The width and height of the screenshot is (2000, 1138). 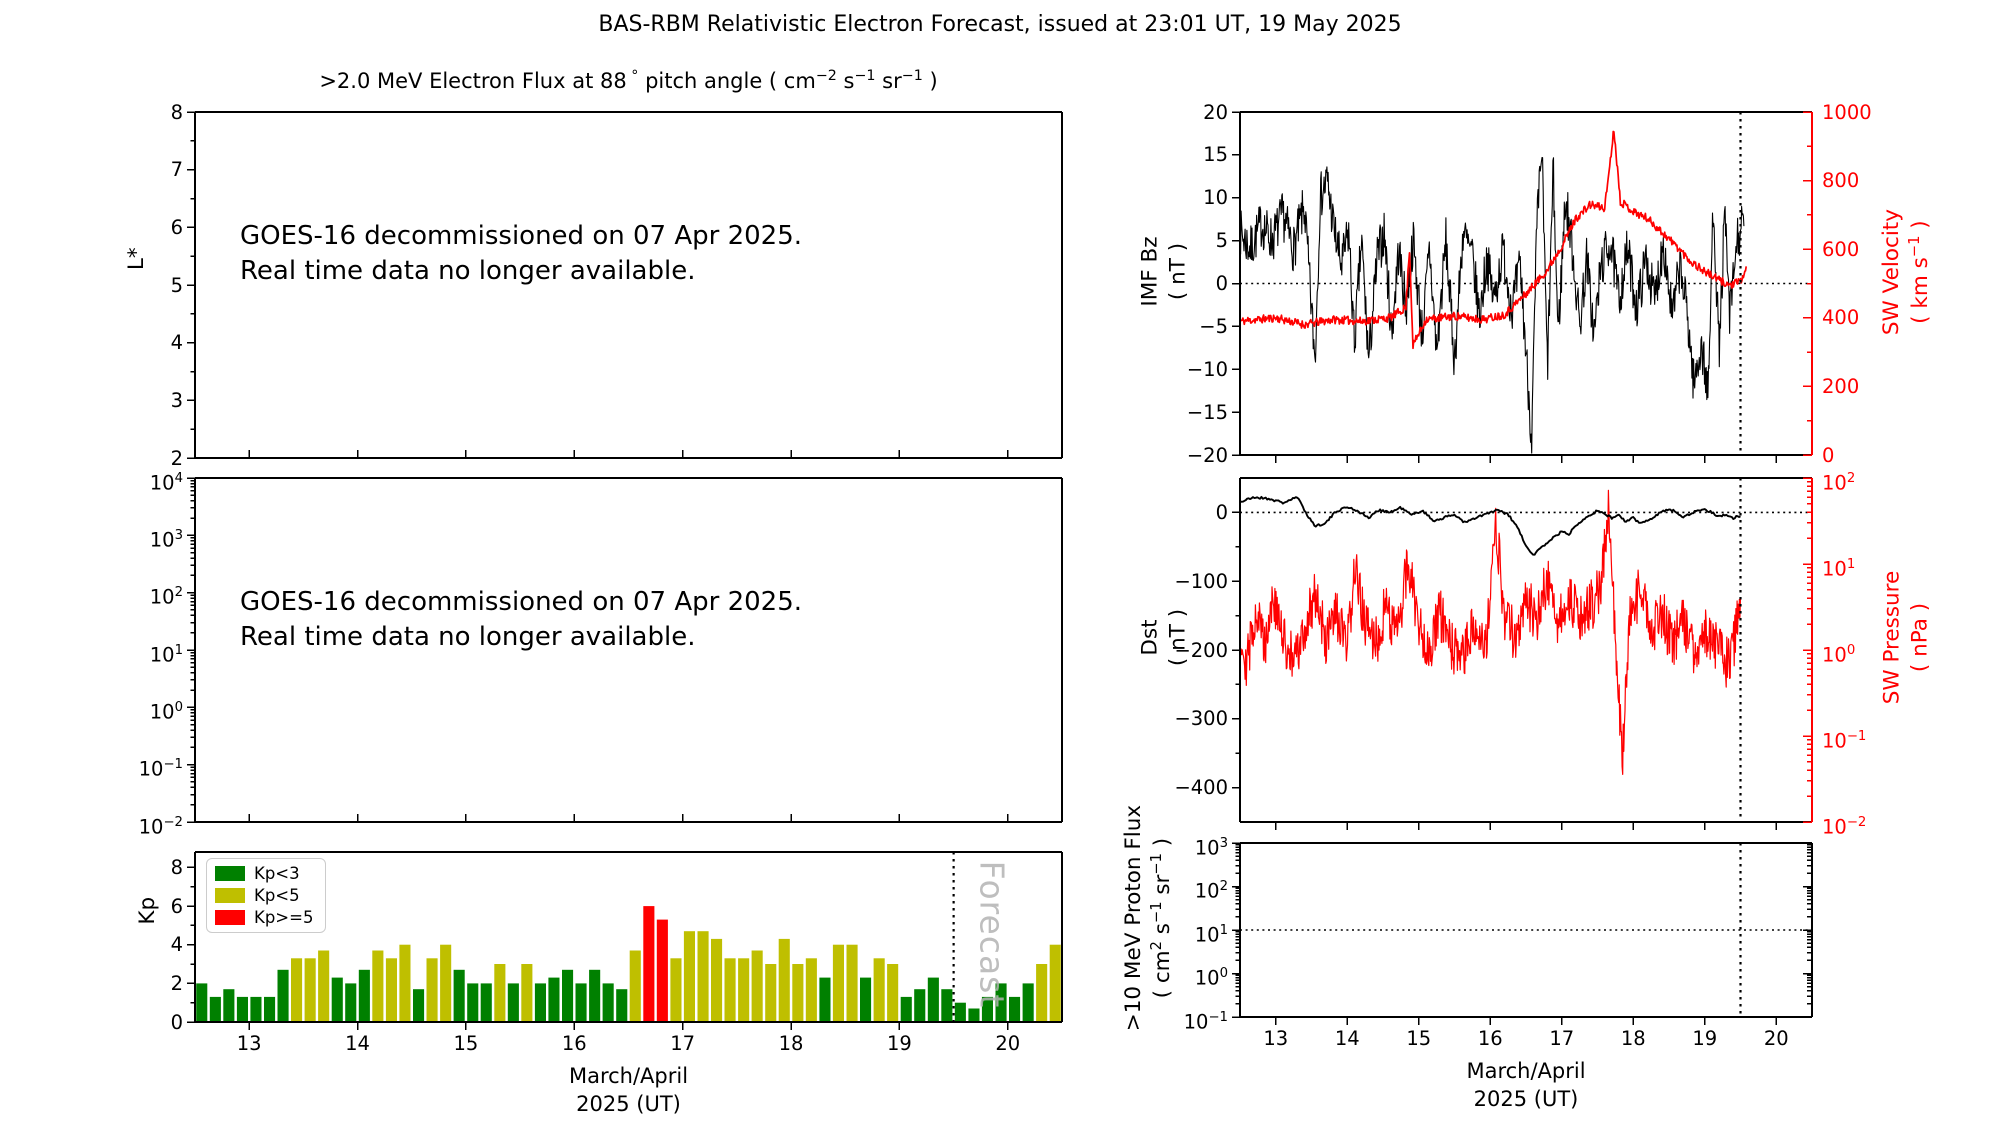 What do you see at coordinates (1213, 326) in the screenshot?
I see `imf-tick-label: −5` at bounding box center [1213, 326].